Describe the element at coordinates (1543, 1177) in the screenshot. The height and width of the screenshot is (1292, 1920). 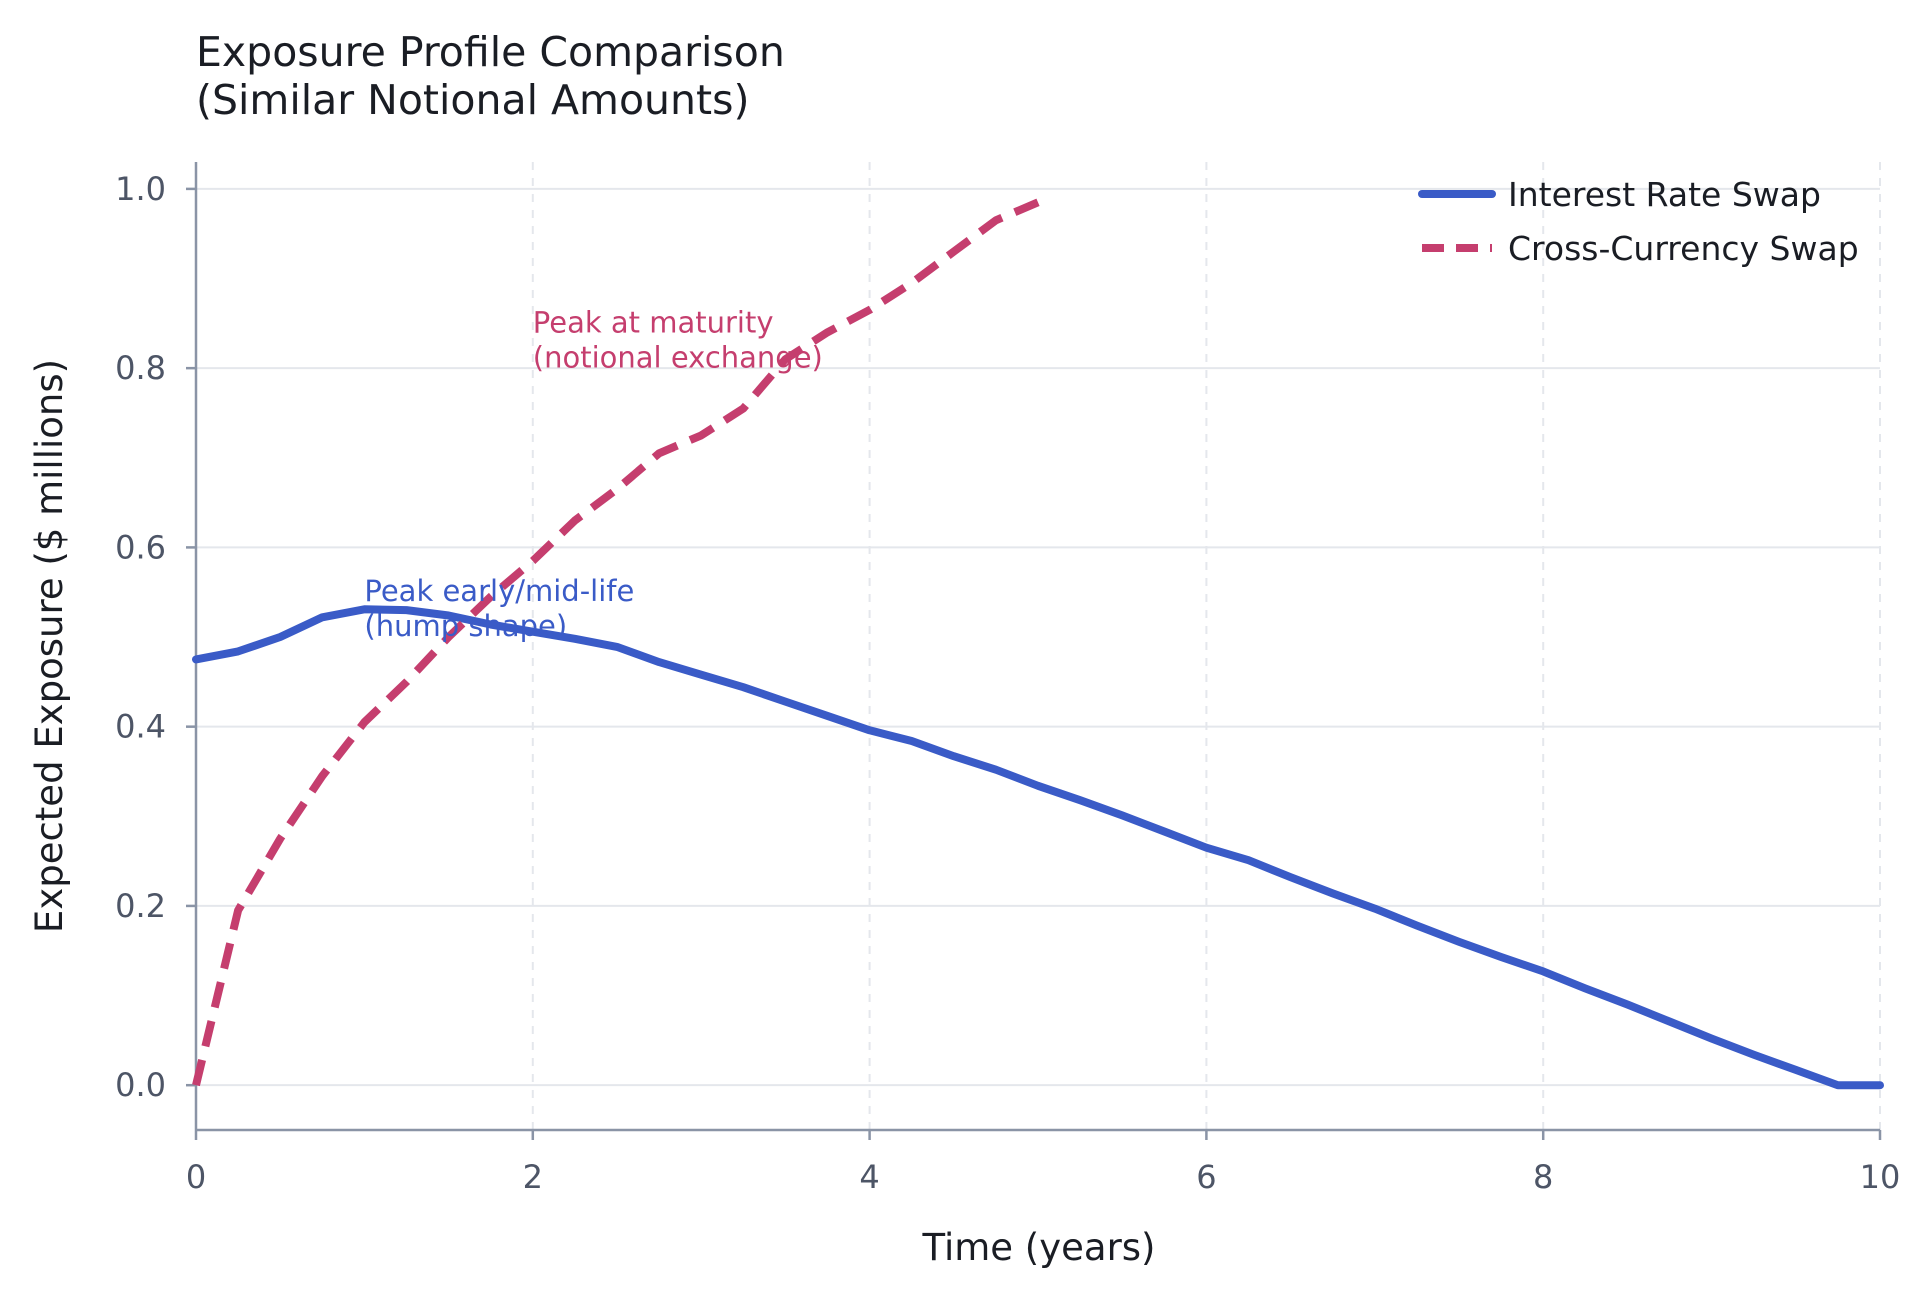
I see `x-tick-label: 8` at that location.